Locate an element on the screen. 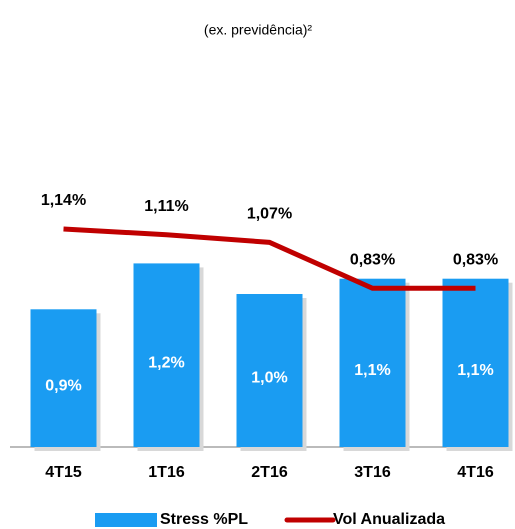 The height and width of the screenshot is (529, 515). x-tick-label: 3T16 is located at coordinates (372, 472).